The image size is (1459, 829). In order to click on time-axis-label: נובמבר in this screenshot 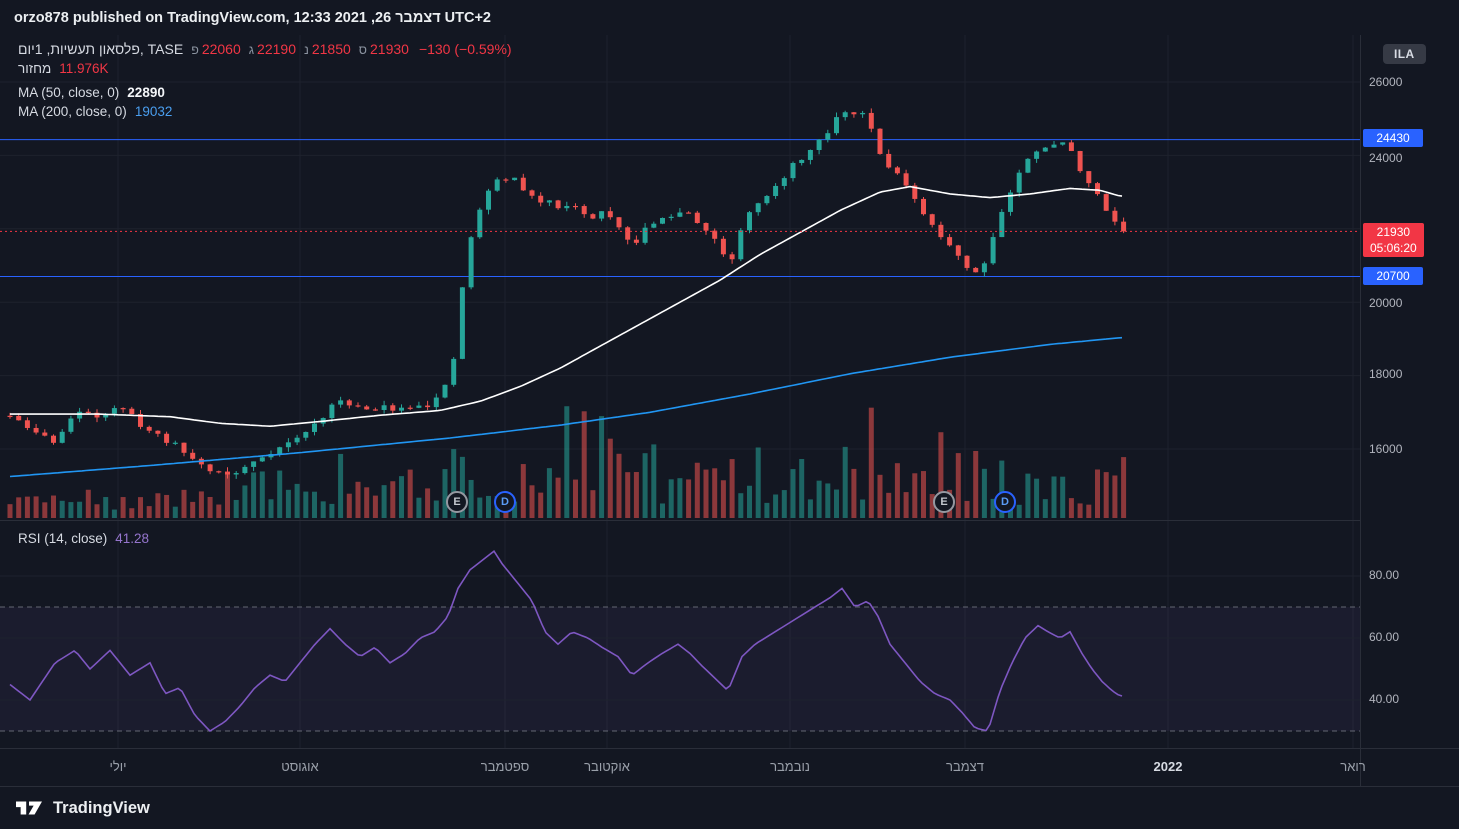, I will do `click(790, 766)`.